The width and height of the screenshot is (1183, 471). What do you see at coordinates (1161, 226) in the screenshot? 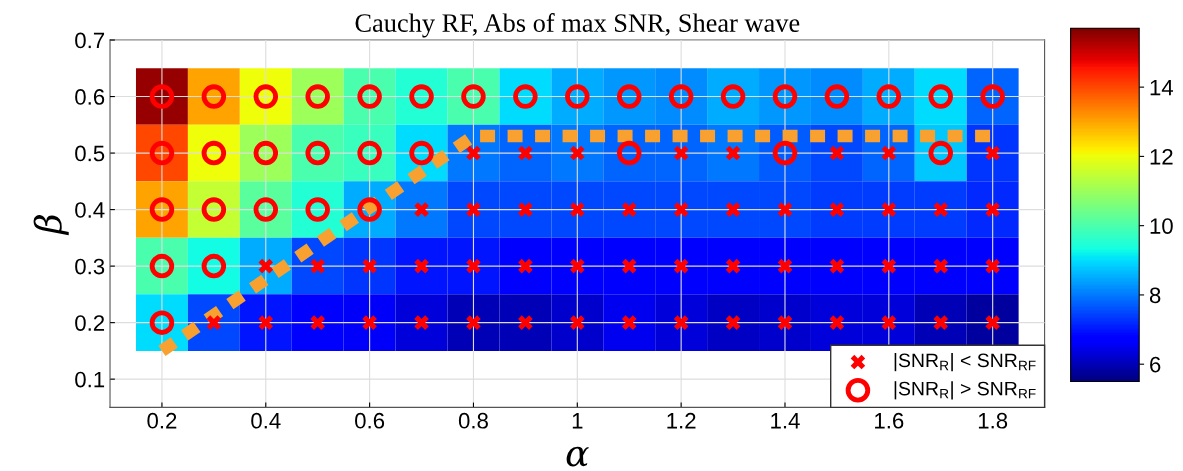
I see `color-bar-label: 10` at bounding box center [1161, 226].